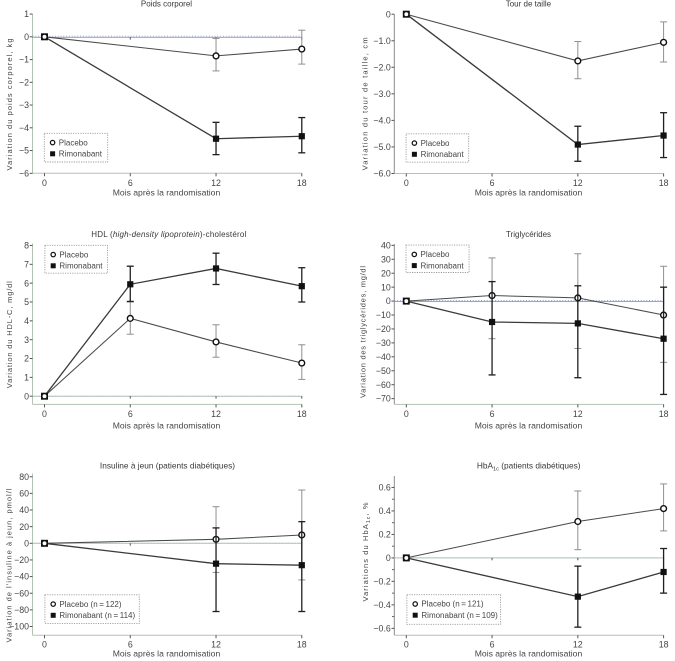 The height and width of the screenshot is (661, 675). What do you see at coordinates (385, 488) in the screenshot?
I see `svg-text: 0.6` at bounding box center [385, 488].